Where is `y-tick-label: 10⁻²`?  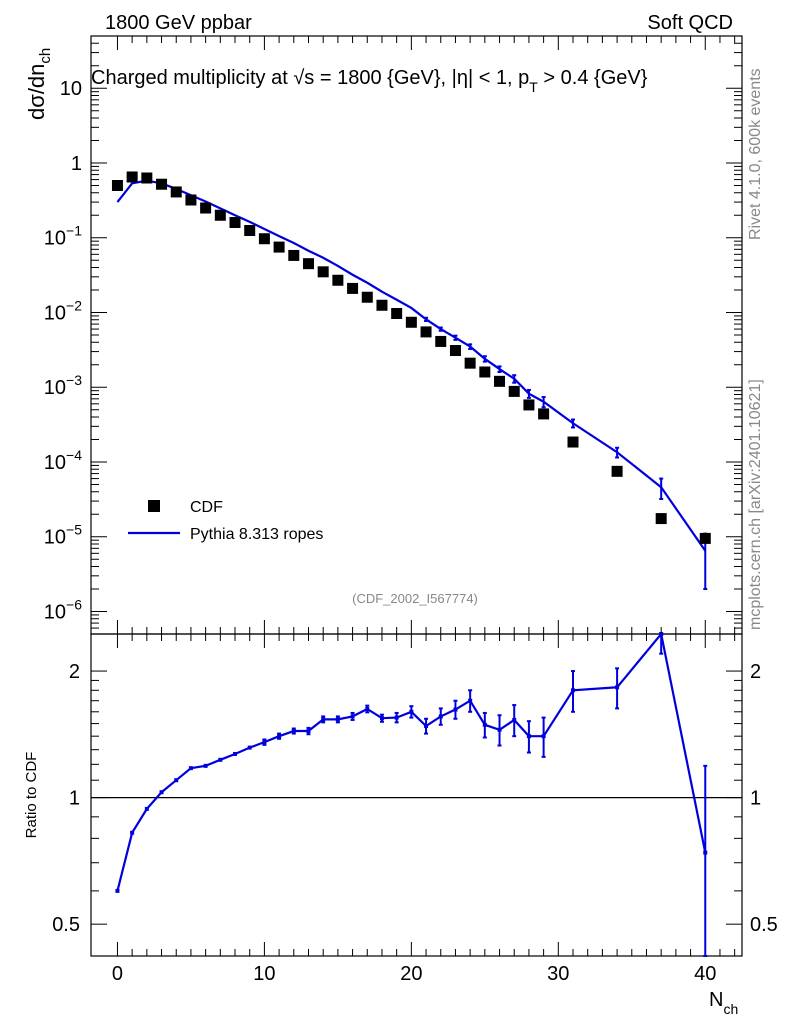 y-tick-label: 10⁻² is located at coordinates (63, 310).